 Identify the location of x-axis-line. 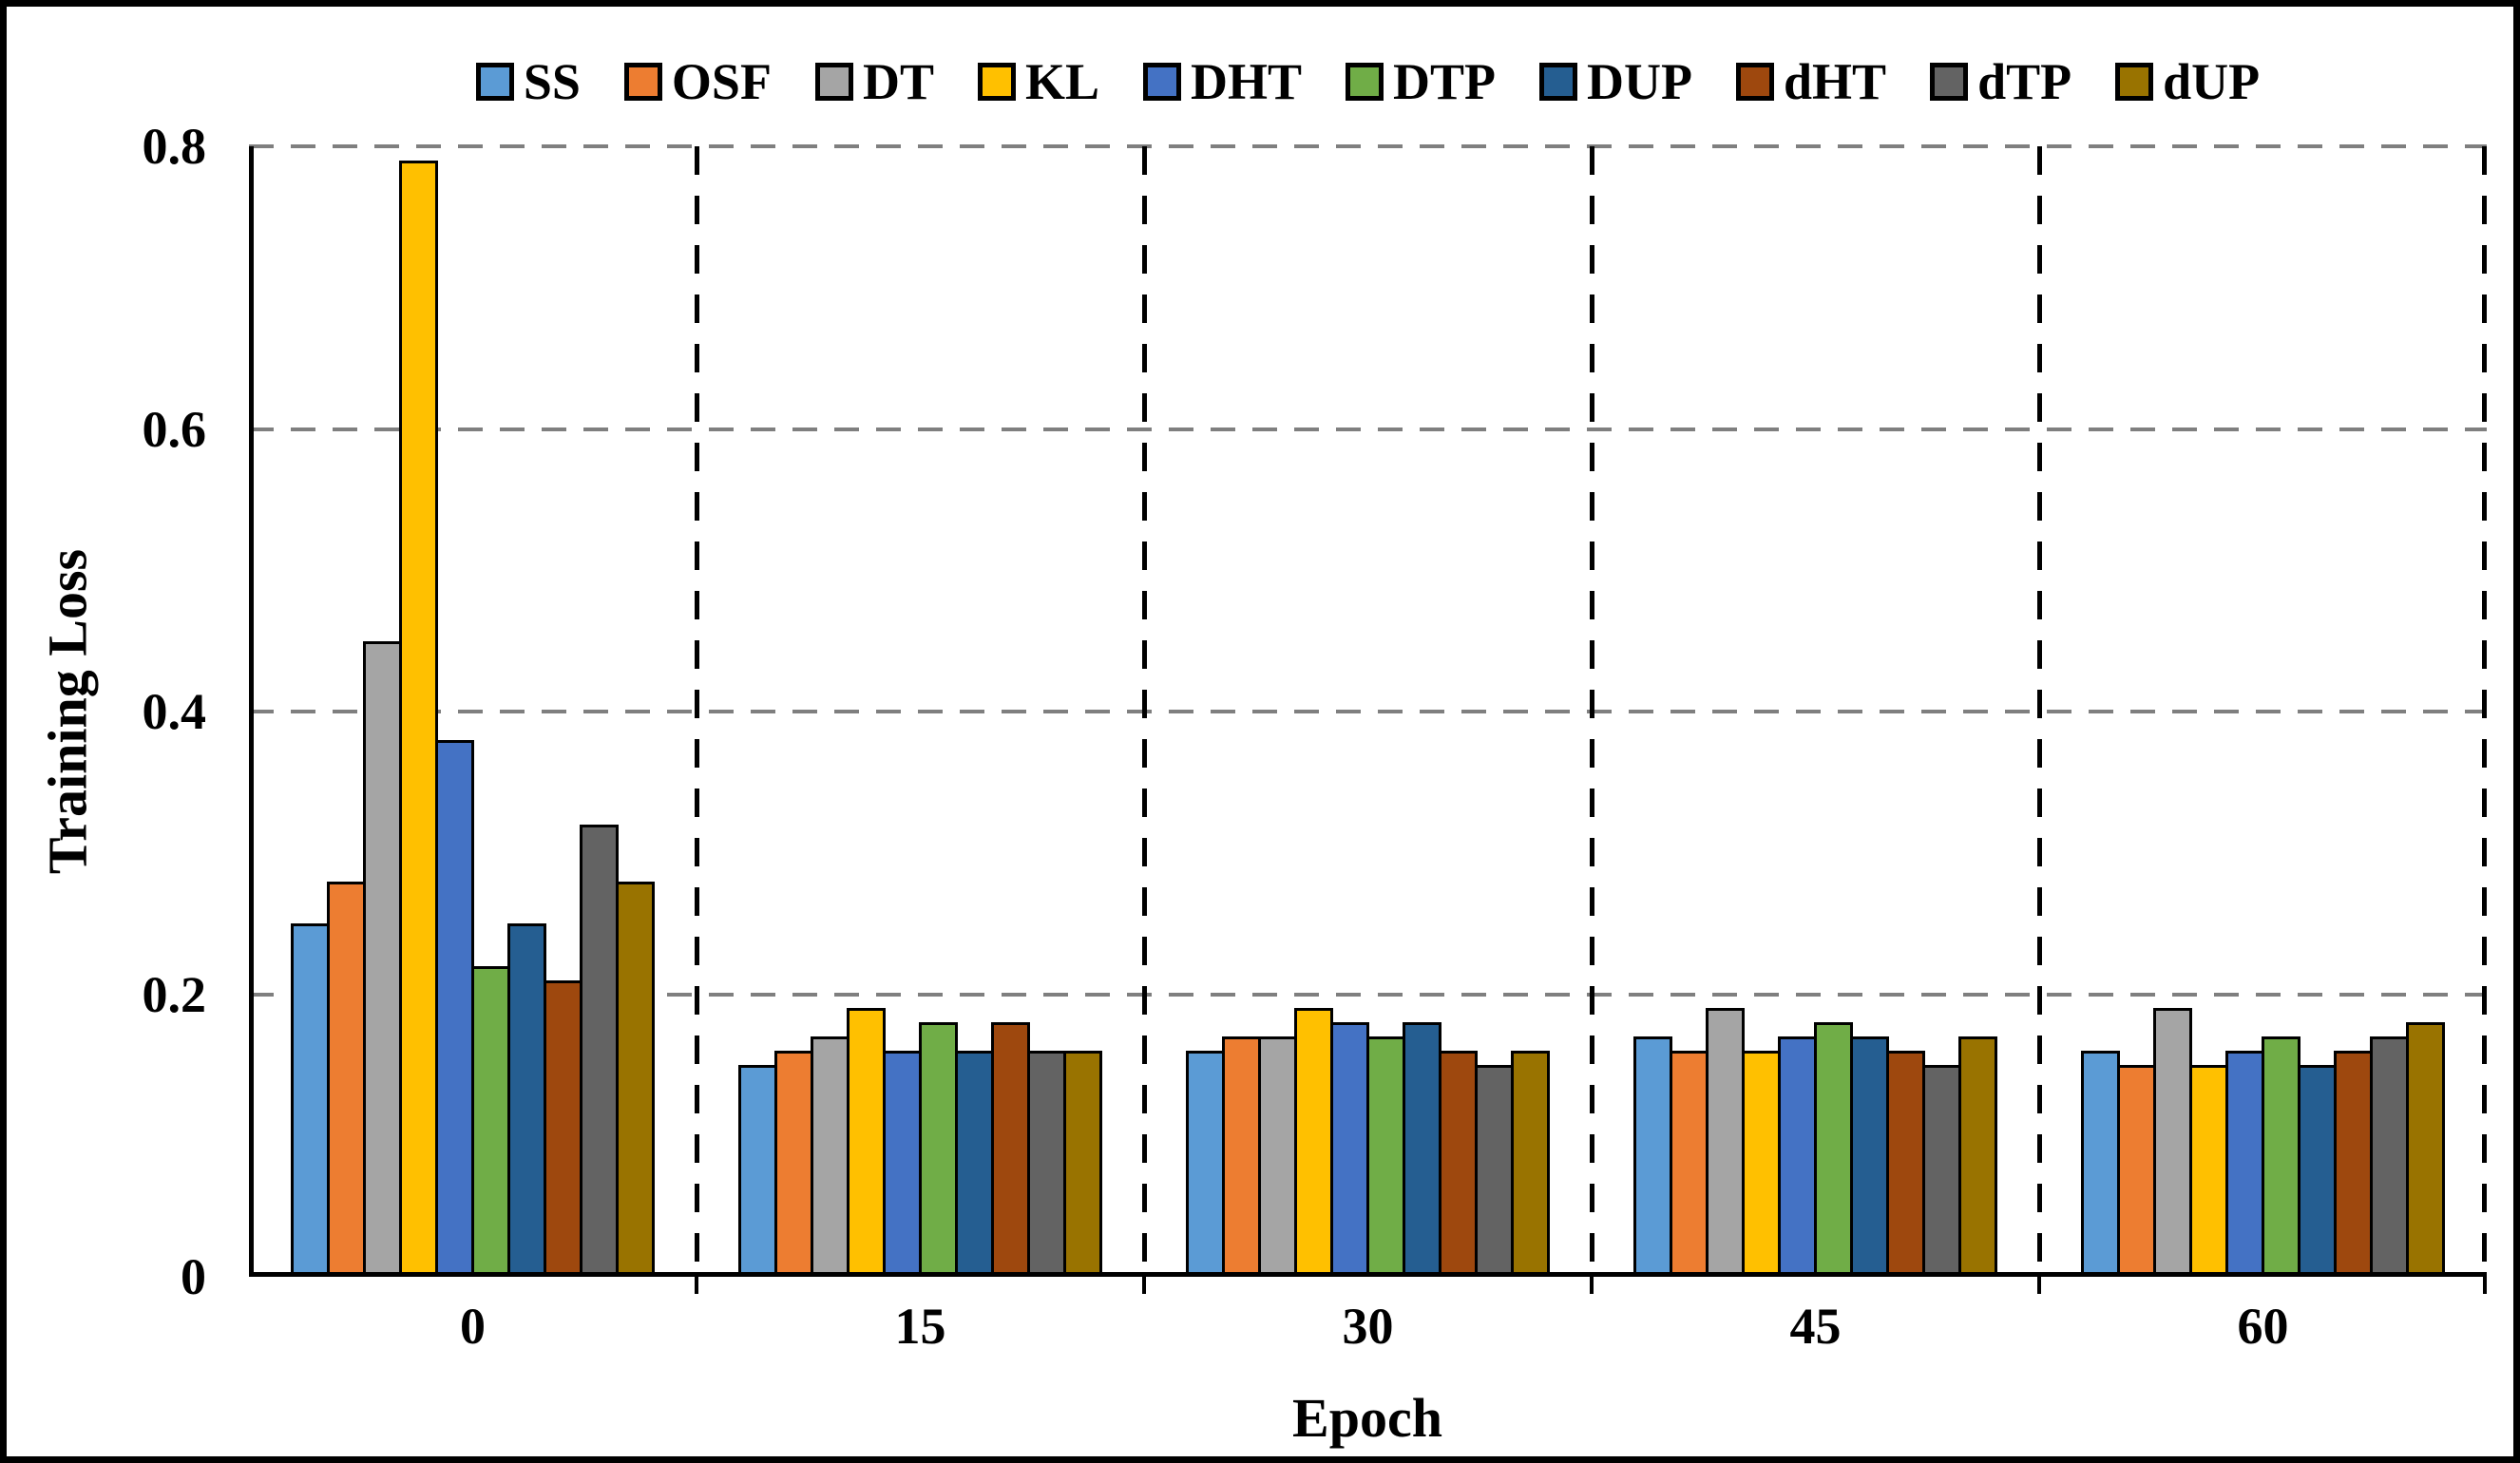
(1368, 1274).